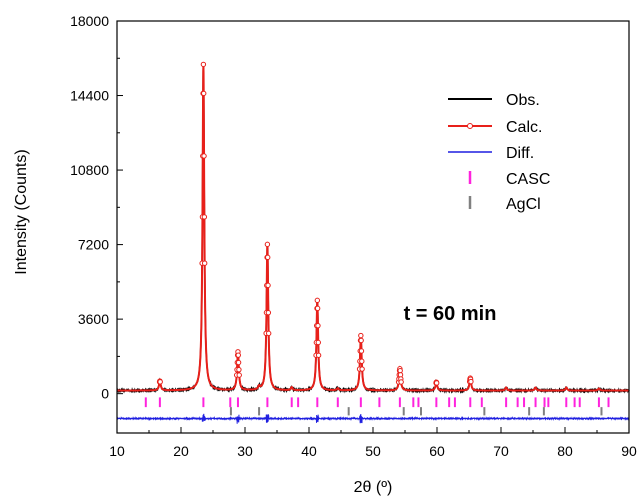 This screenshot has height=498, width=639. Describe the element at coordinates (373, 451) in the screenshot. I see `x-tick-label: 50` at that location.